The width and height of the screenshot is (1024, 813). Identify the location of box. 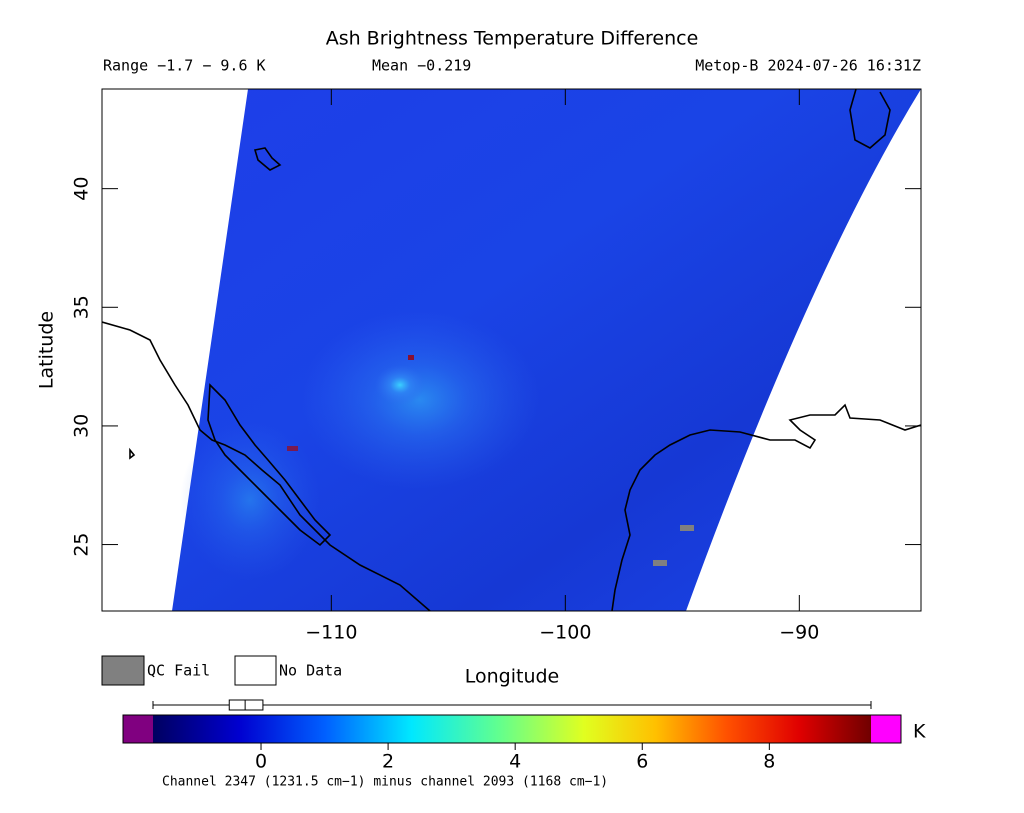
(246, 705).